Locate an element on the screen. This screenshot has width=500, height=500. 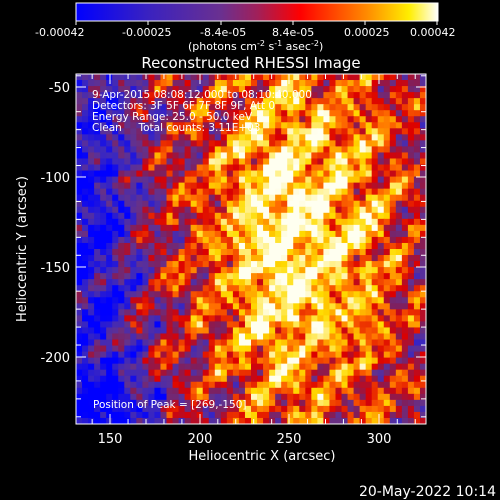
colorbar-tick: 8.4e-05 is located at coordinates (293, 32).